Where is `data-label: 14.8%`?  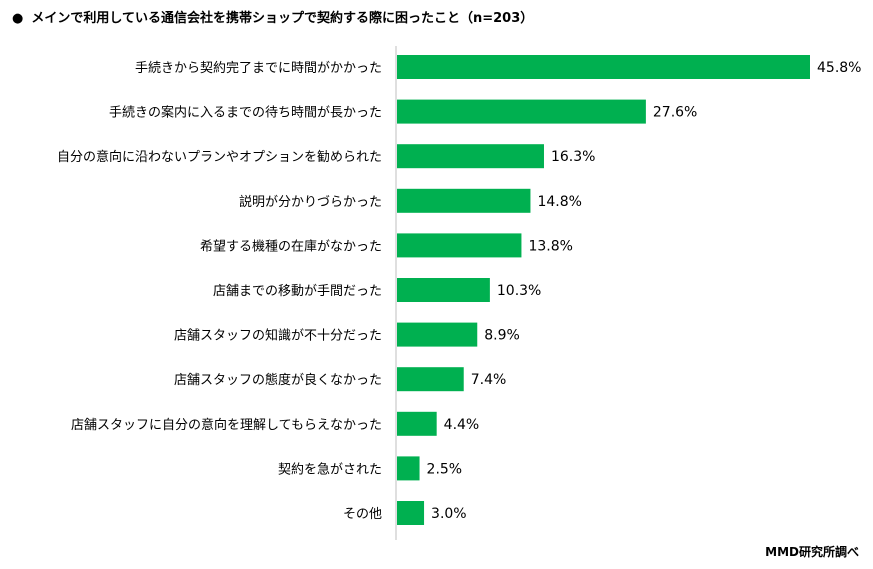 data-label: 14.8% is located at coordinates (559, 202).